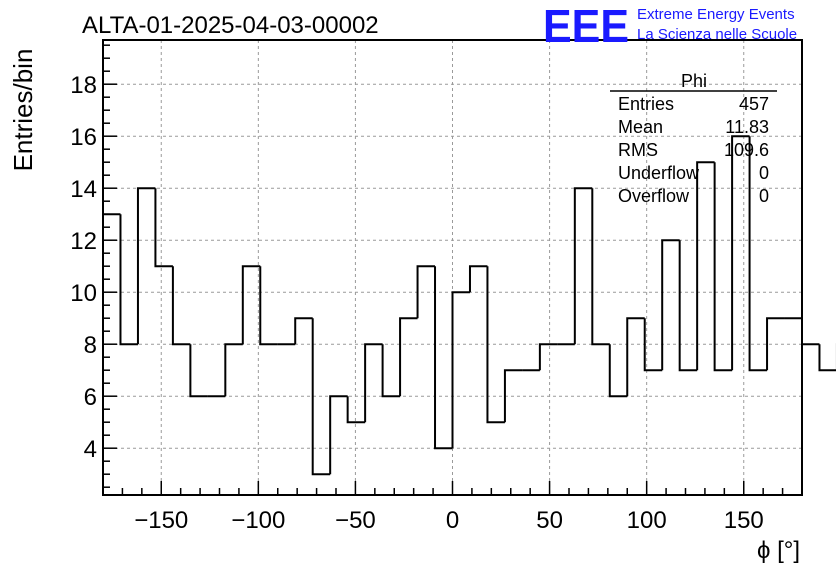  I want to click on eee-logo-mark: EEE, so click(586, 26).